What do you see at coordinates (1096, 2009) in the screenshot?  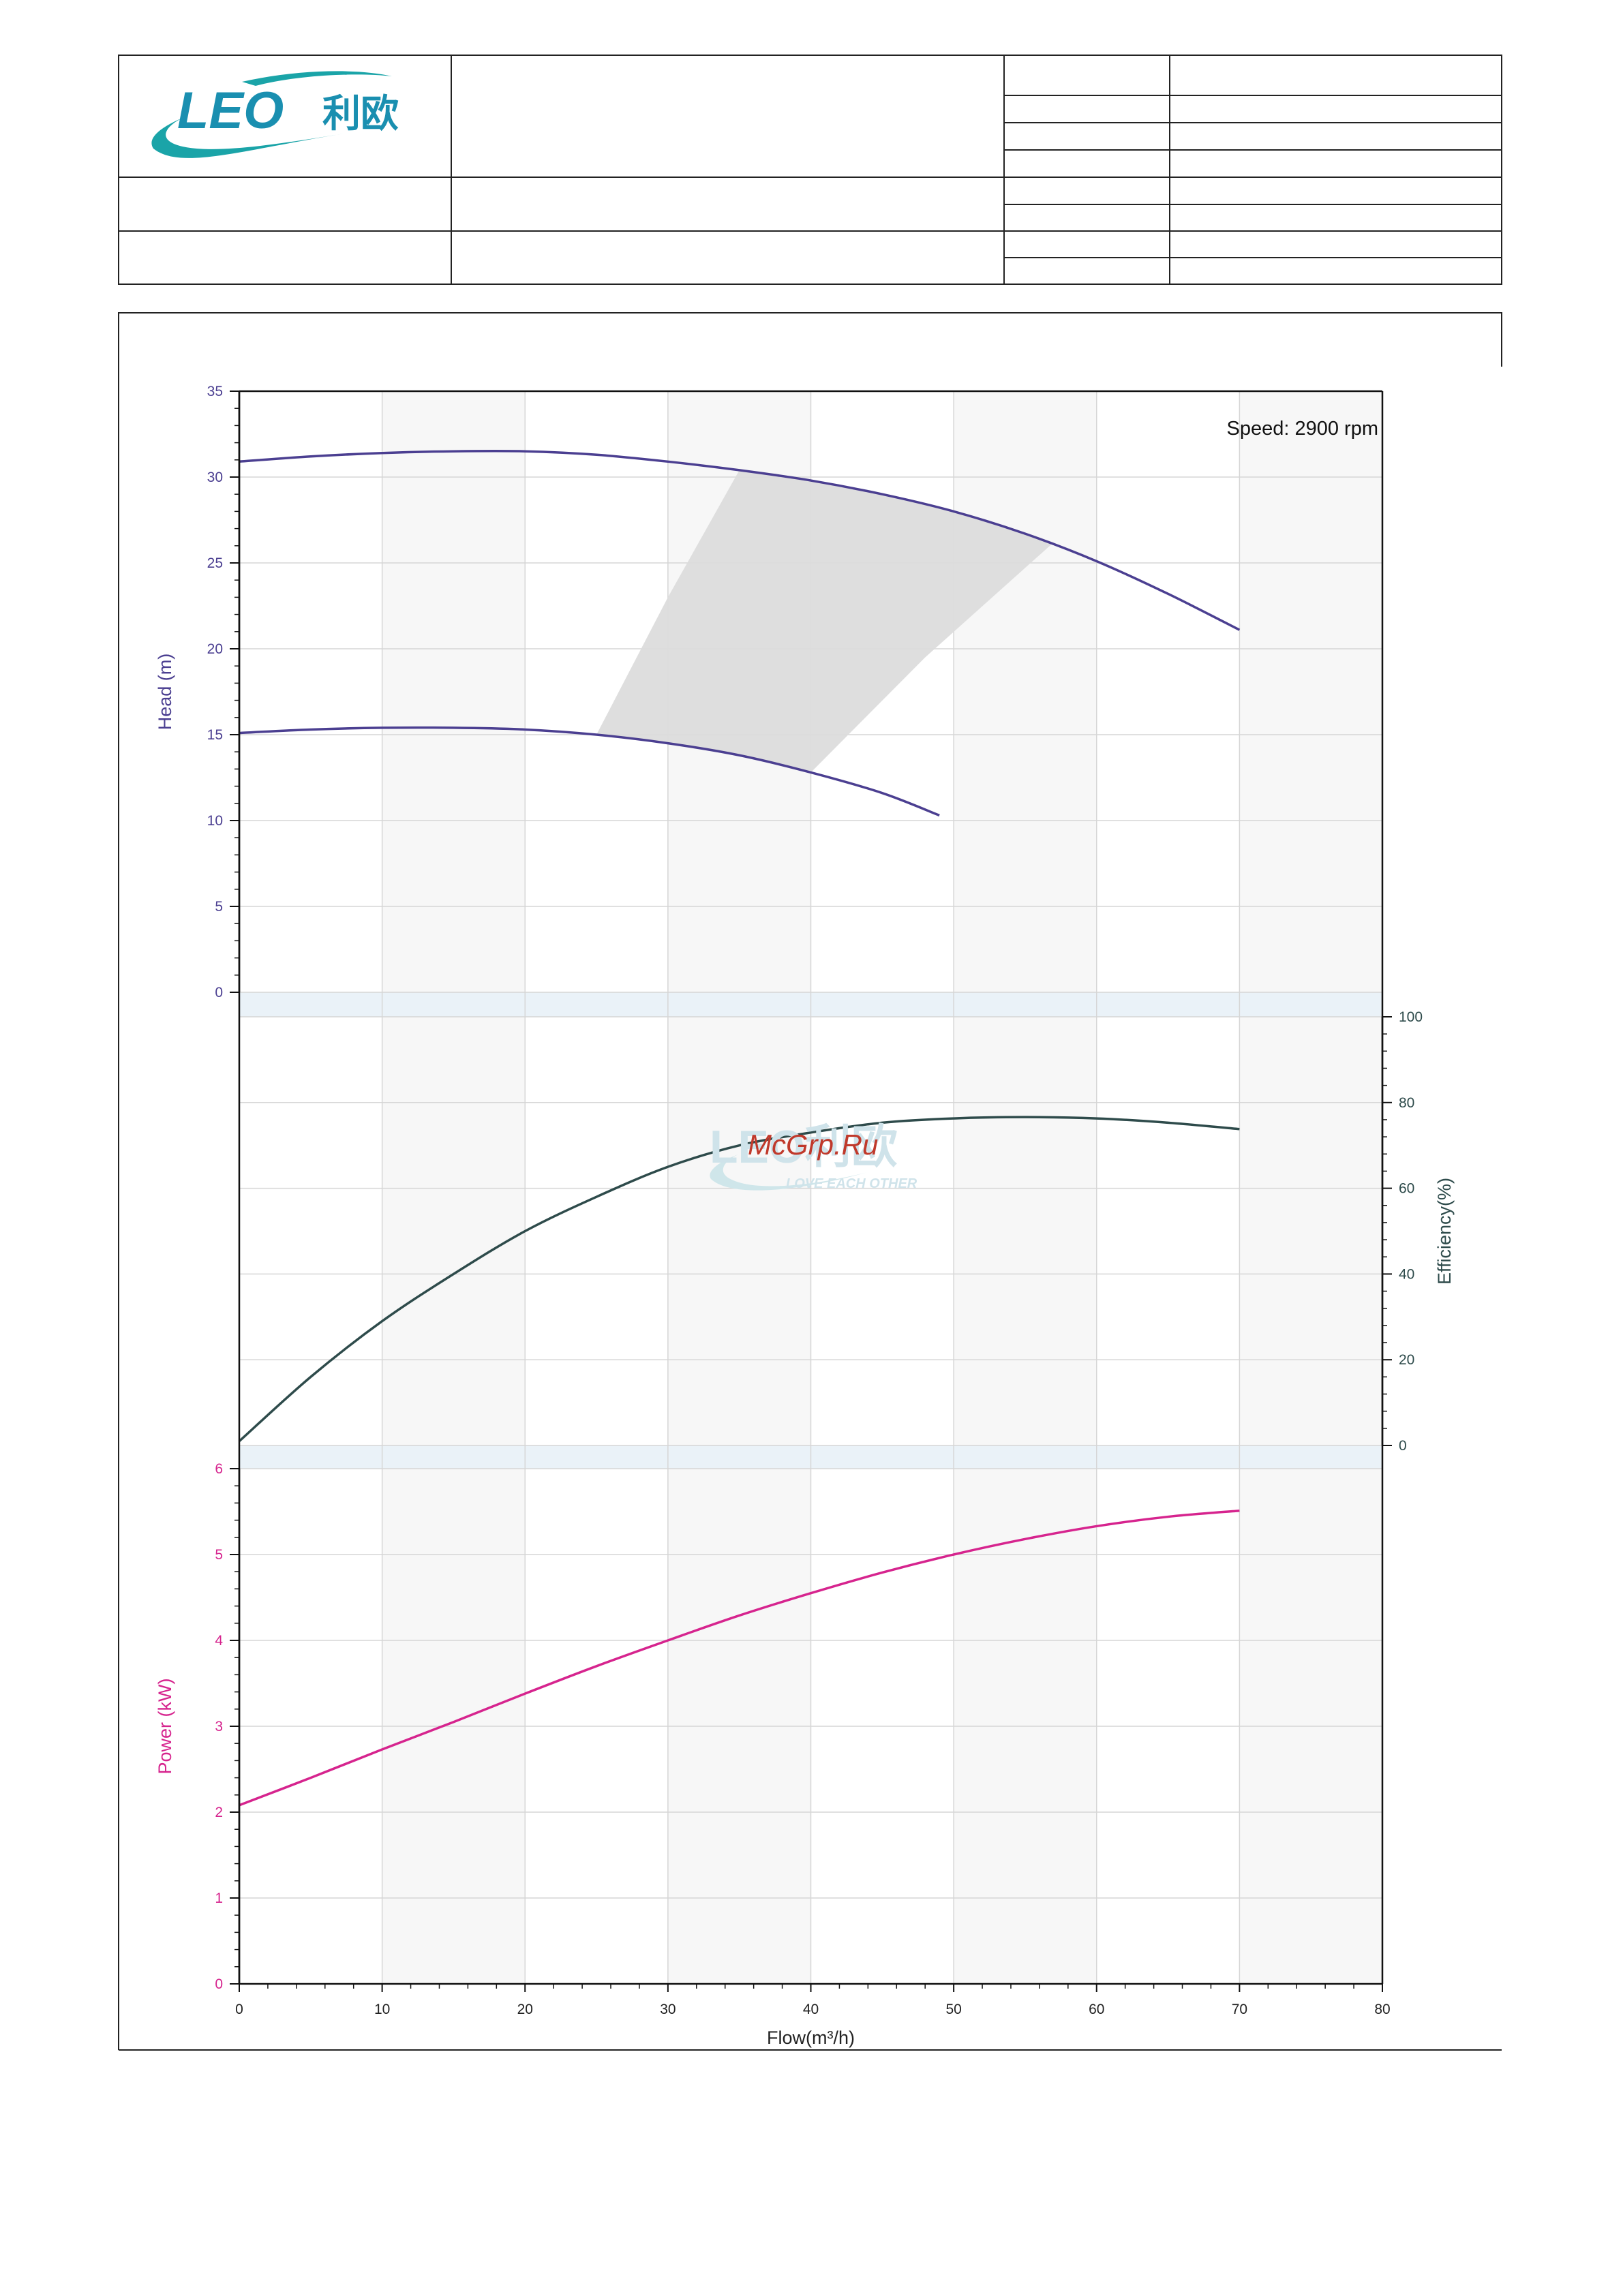 I see `x-tick-label: 60` at bounding box center [1096, 2009].